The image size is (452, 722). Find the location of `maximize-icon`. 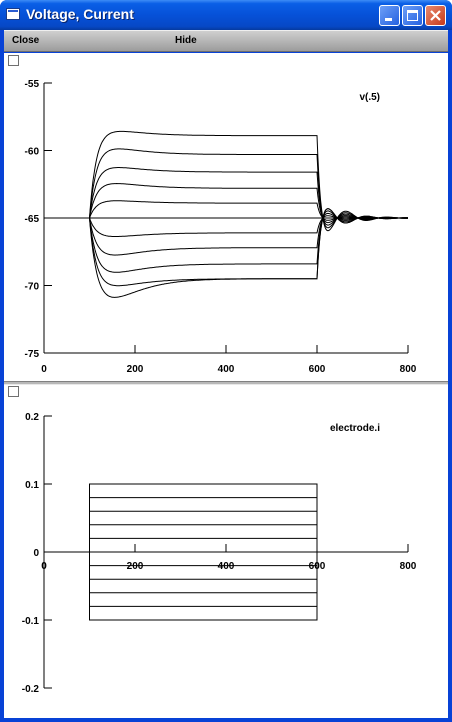

maximize-icon is located at coordinates (412, 15).